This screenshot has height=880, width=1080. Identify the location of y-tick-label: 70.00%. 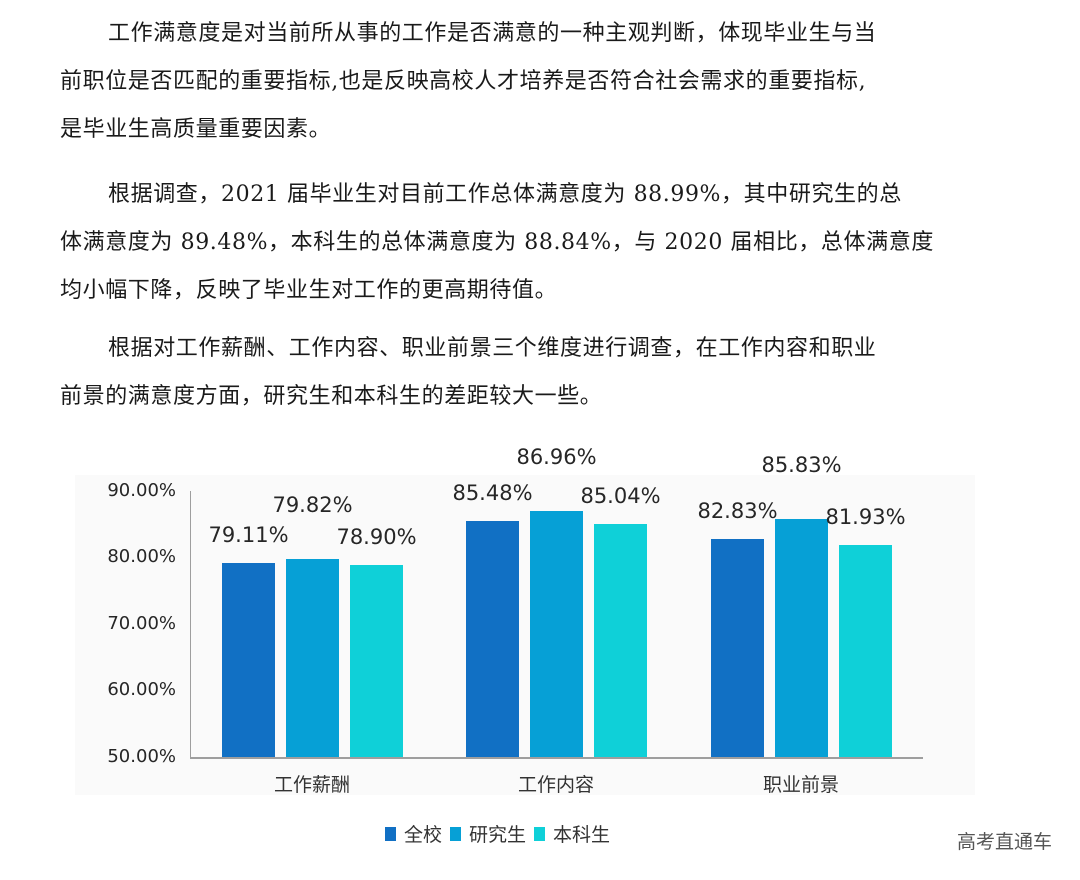
(141, 623).